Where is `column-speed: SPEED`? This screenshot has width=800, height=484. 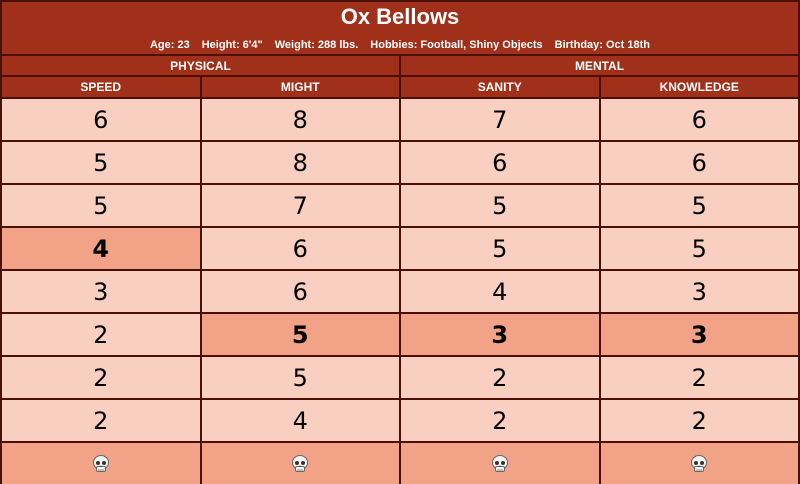
column-speed: SPEED is located at coordinates (101, 87).